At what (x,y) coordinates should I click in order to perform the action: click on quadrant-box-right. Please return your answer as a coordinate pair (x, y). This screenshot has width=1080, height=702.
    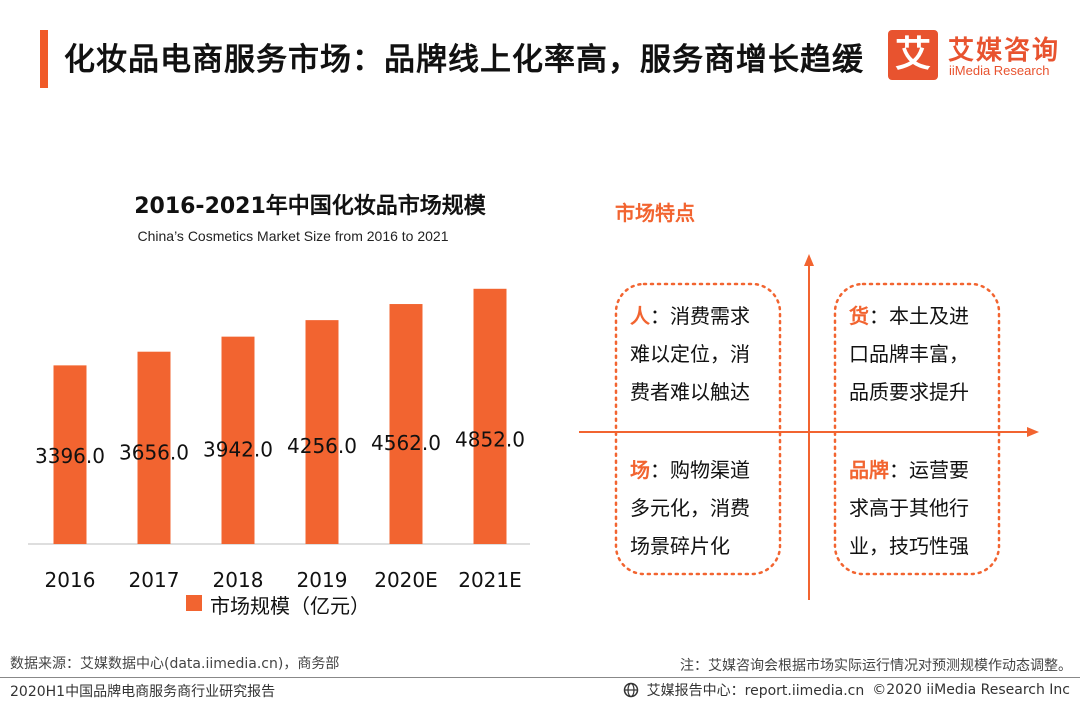
    Looking at the image, I should click on (917, 429).